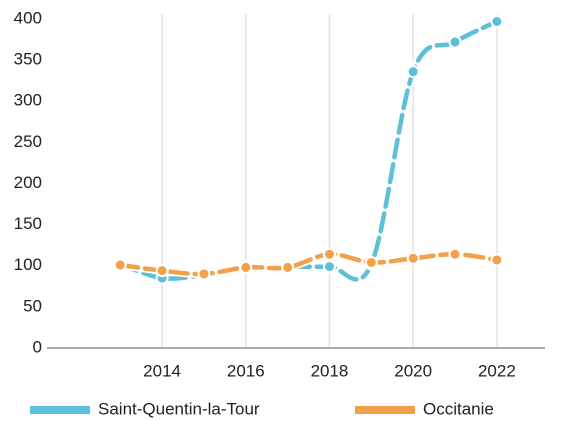  I want to click on x-tick-label: 2014, so click(162, 370).